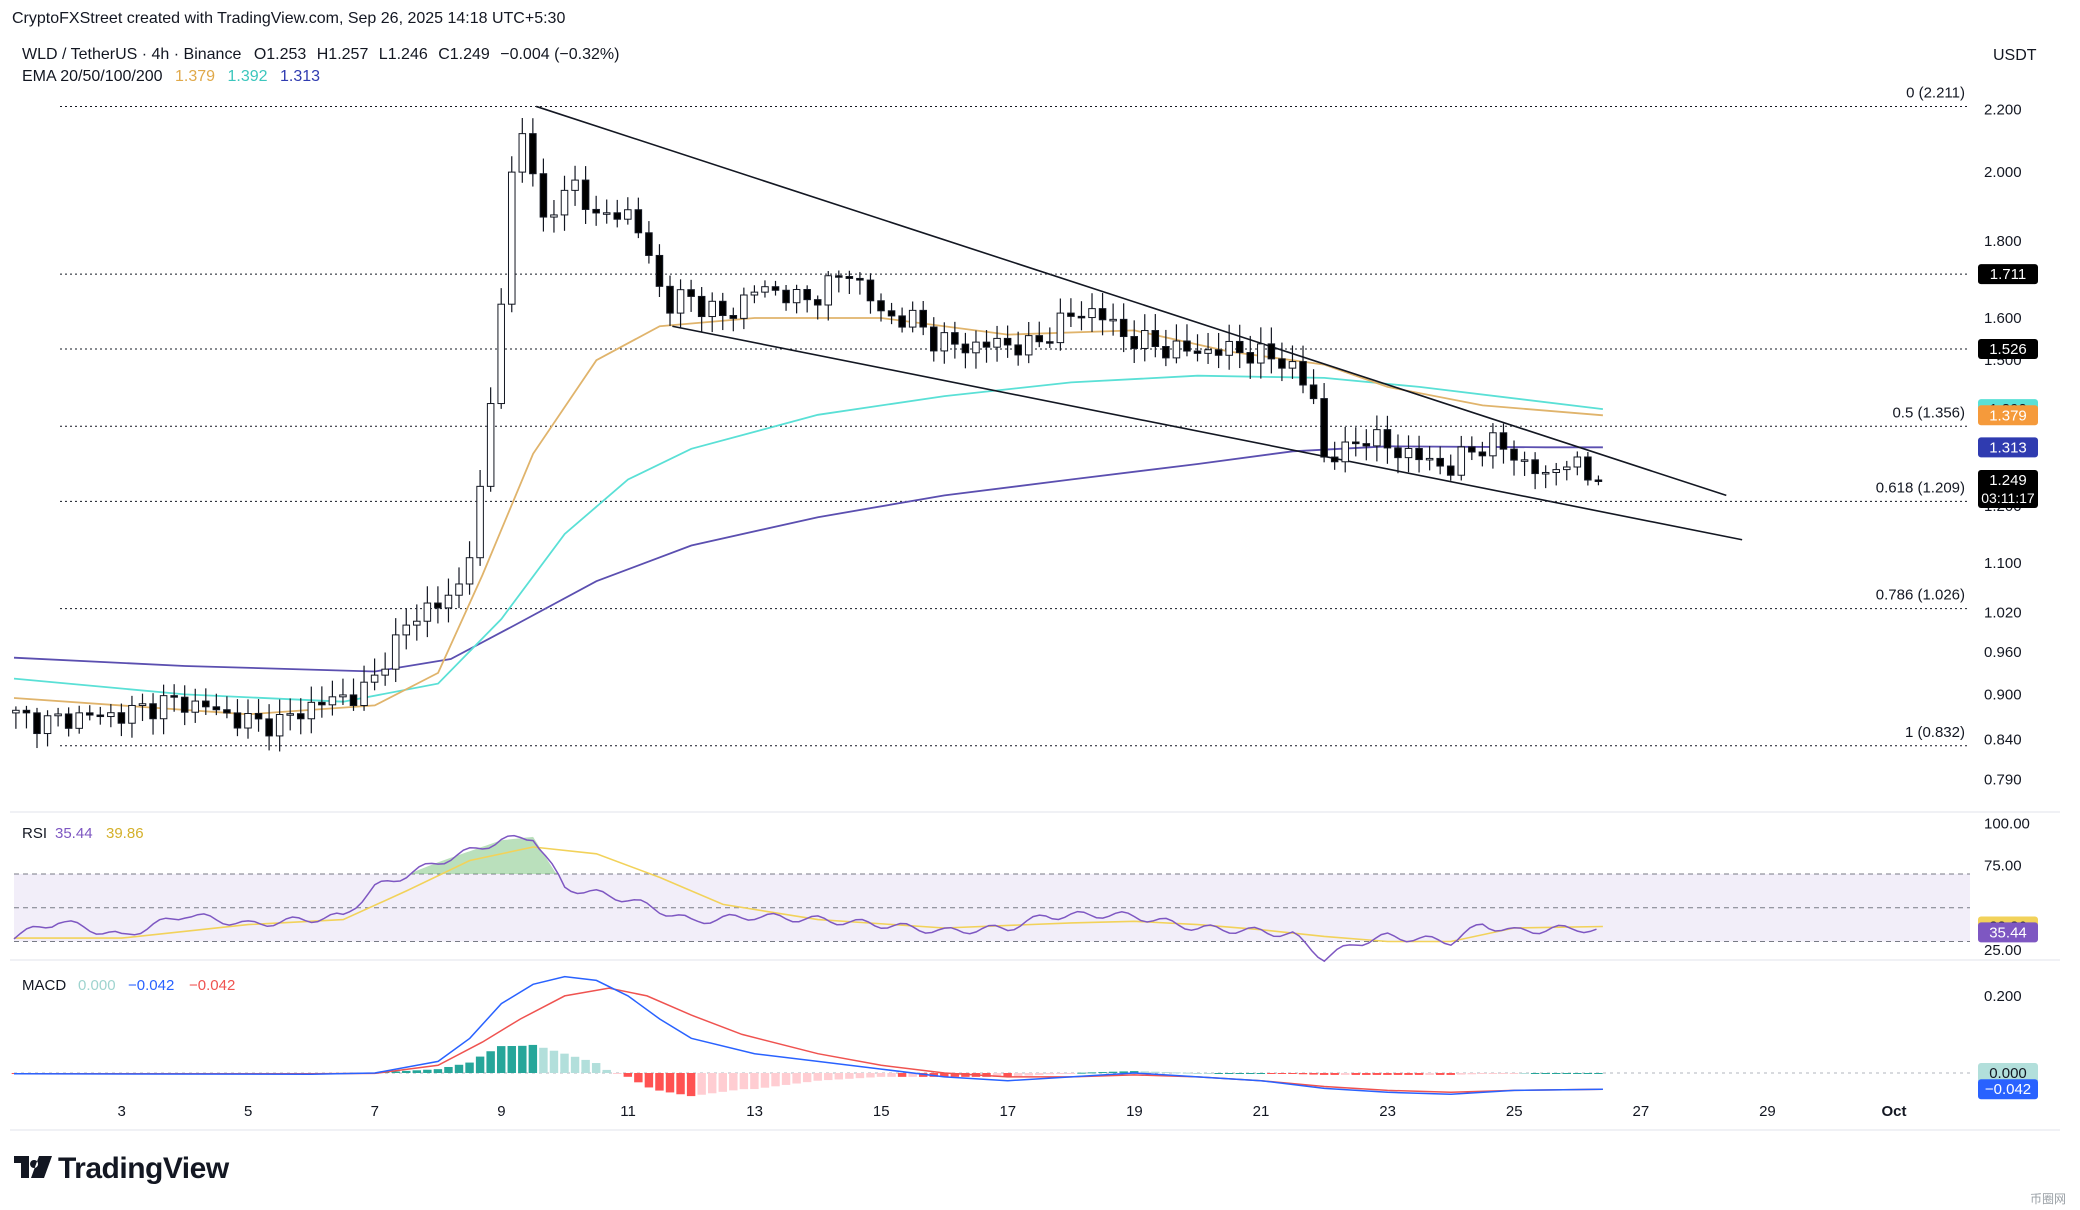 The width and height of the screenshot is (2080, 1210). Describe the element at coordinates (2008, 1073) in the screenshot. I see `macd-badge-bg` at that location.